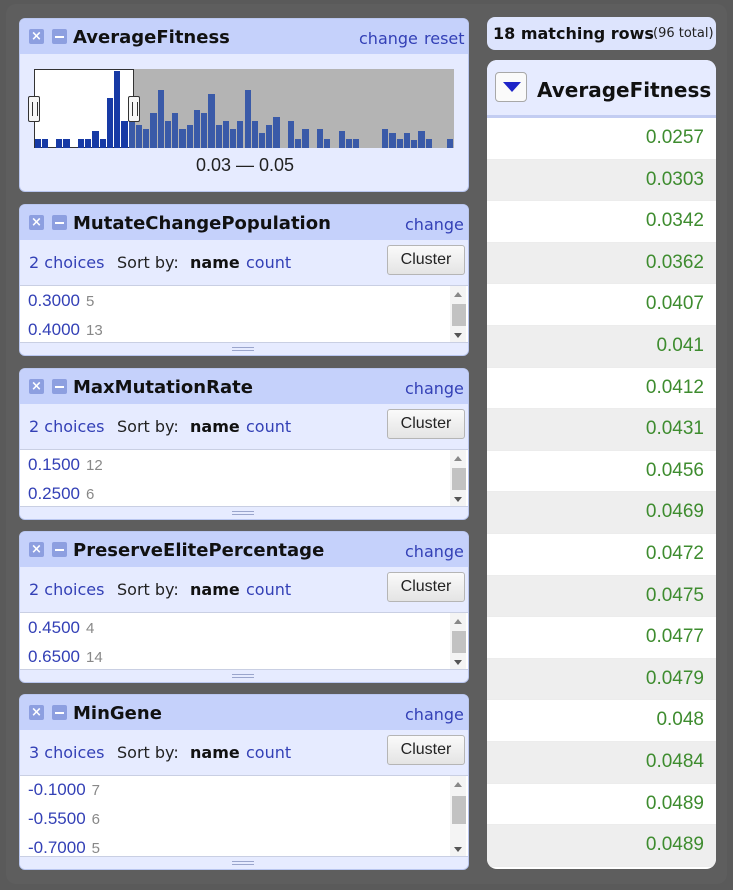 The height and width of the screenshot is (890, 733). What do you see at coordinates (134, 109) in the screenshot?
I see `range-handle-right` at bounding box center [134, 109].